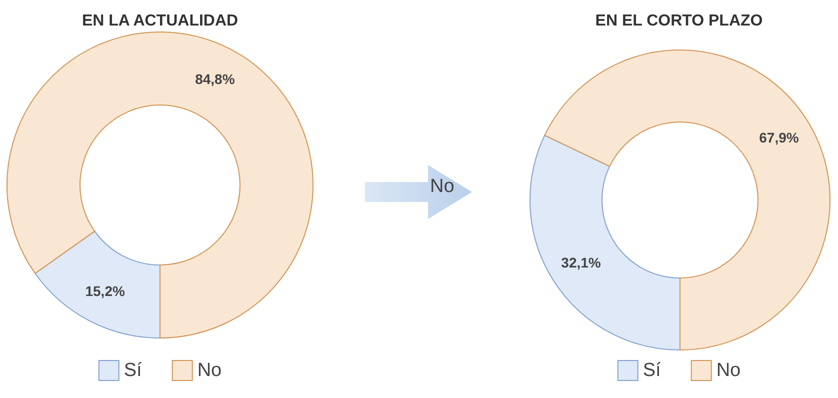 The height and width of the screenshot is (398, 838). I want to click on data-label: 32,1%, so click(581, 262).